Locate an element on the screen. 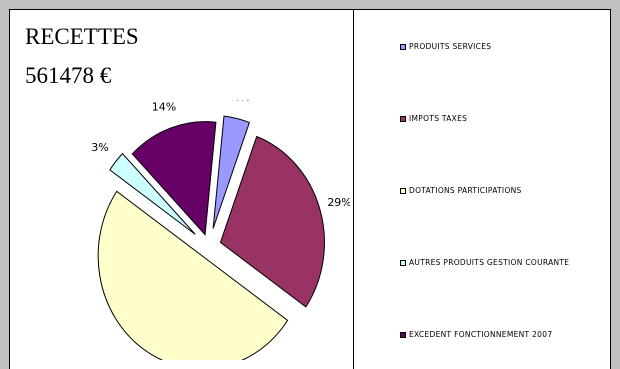 The height and width of the screenshot is (369, 620). legend-item: PRODUITS SERVICES is located at coordinates (445, 46).